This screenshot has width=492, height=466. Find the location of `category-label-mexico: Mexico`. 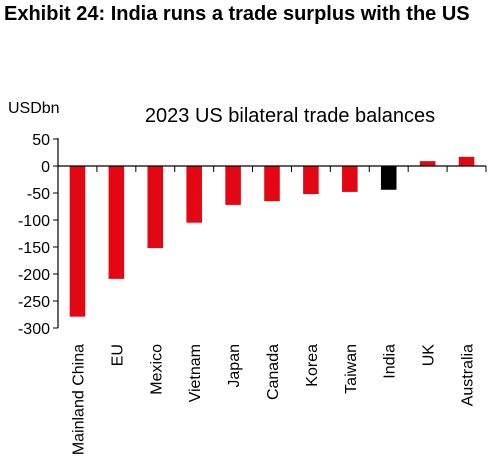

category-label-mexico: Mexico is located at coordinates (156, 369).